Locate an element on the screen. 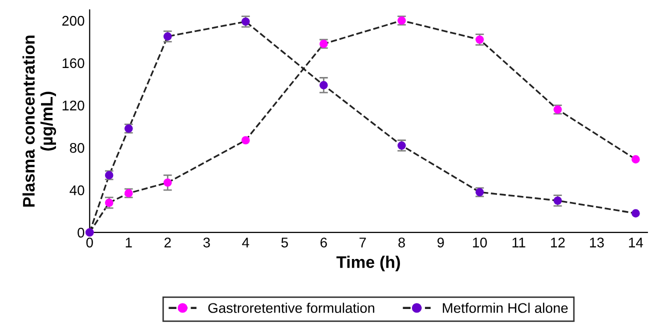 The image size is (664, 332). x-tick-label: 12 is located at coordinates (558, 243).